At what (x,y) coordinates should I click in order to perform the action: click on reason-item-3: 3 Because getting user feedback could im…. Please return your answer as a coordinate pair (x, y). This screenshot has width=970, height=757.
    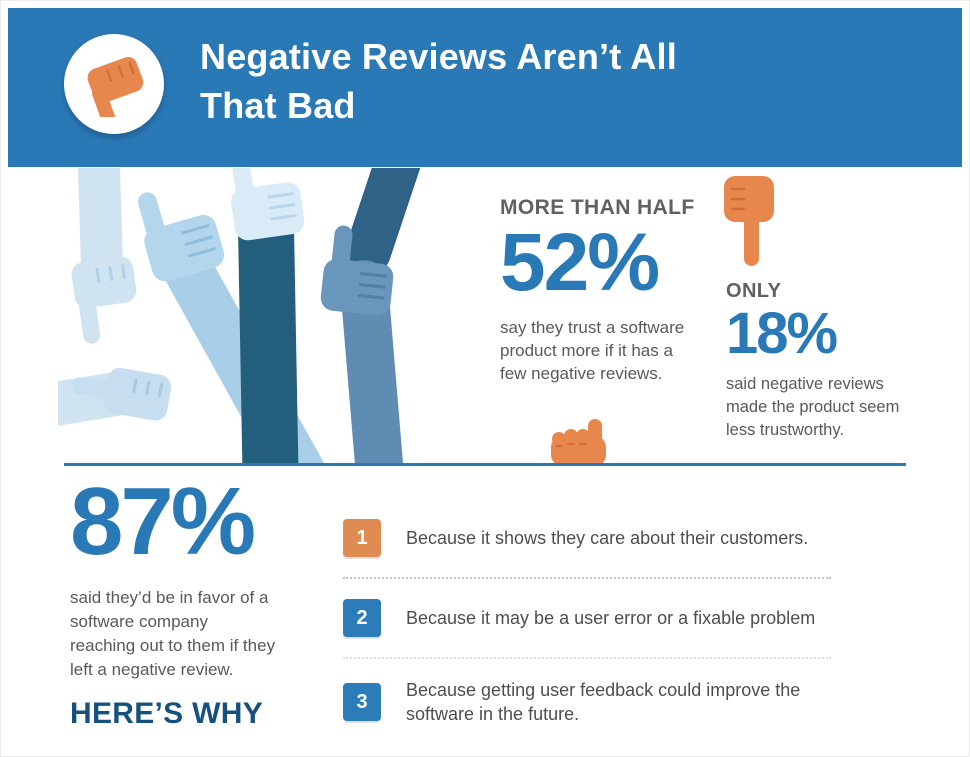
    Looking at the image, I should click on (599, 702).